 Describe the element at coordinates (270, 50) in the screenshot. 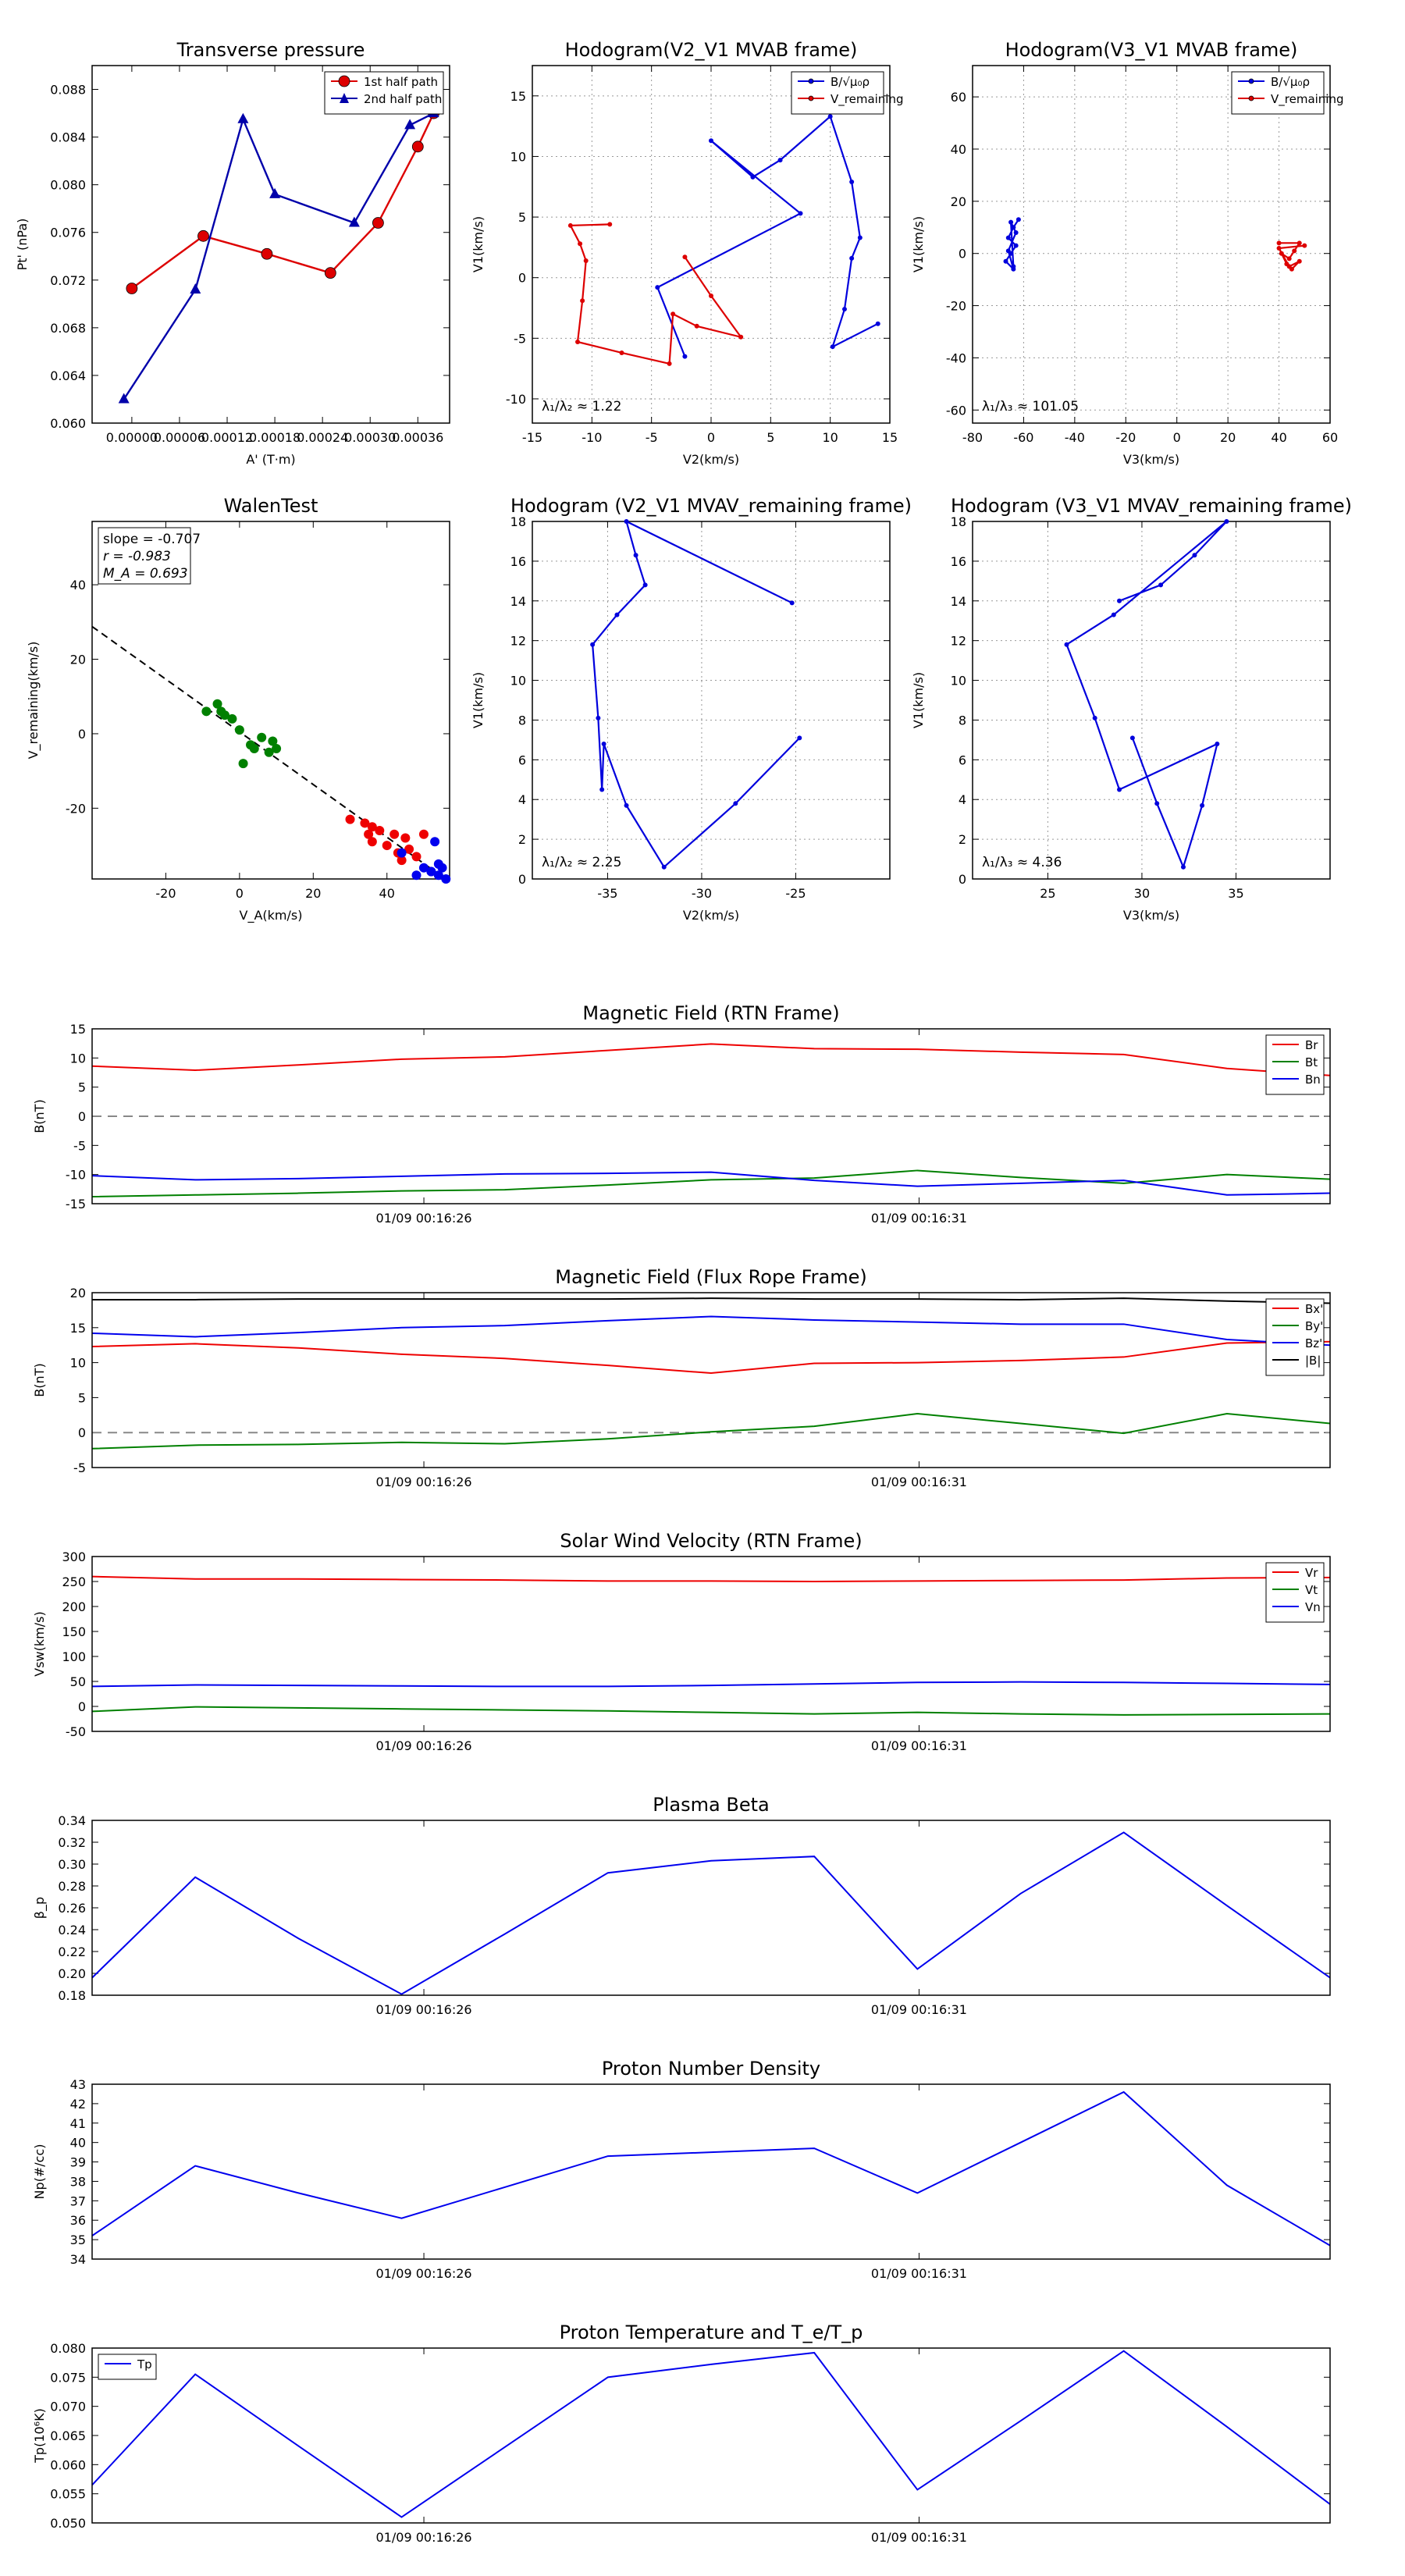

I see `chart-title: Transverse pressure` at that location.